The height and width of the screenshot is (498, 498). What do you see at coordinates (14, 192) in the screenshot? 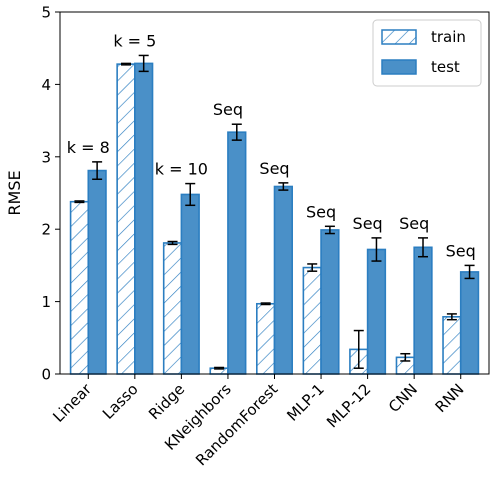
I see `y-axis-label: RMSE` at bounding box center [14, 192].